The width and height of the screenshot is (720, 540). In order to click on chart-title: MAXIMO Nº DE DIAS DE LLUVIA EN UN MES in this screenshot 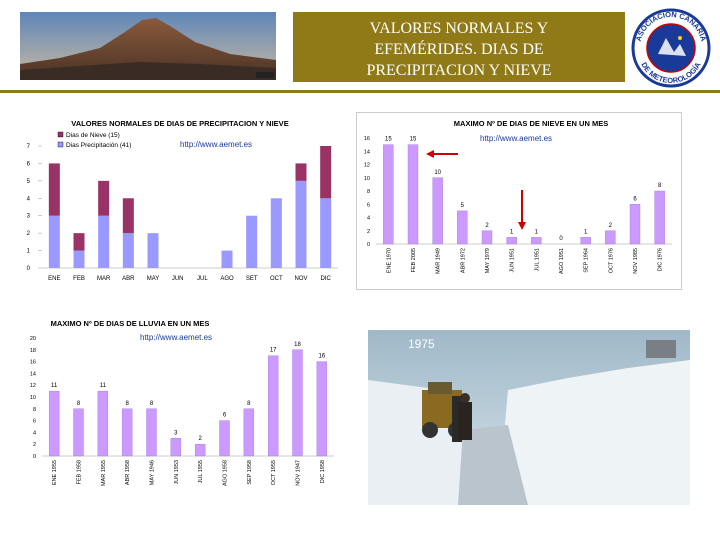, I will do `click(130, 323)`.